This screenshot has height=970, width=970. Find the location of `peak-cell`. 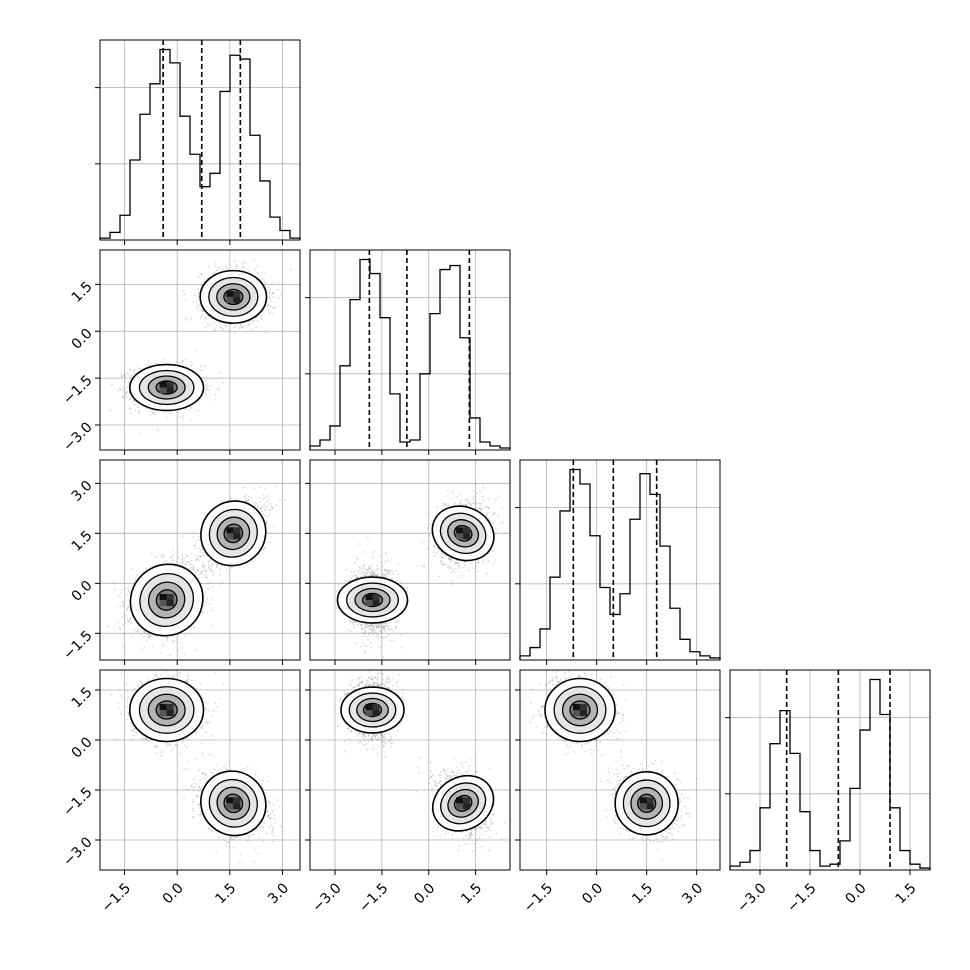

peak-cell is located at coordinates (170, 390).